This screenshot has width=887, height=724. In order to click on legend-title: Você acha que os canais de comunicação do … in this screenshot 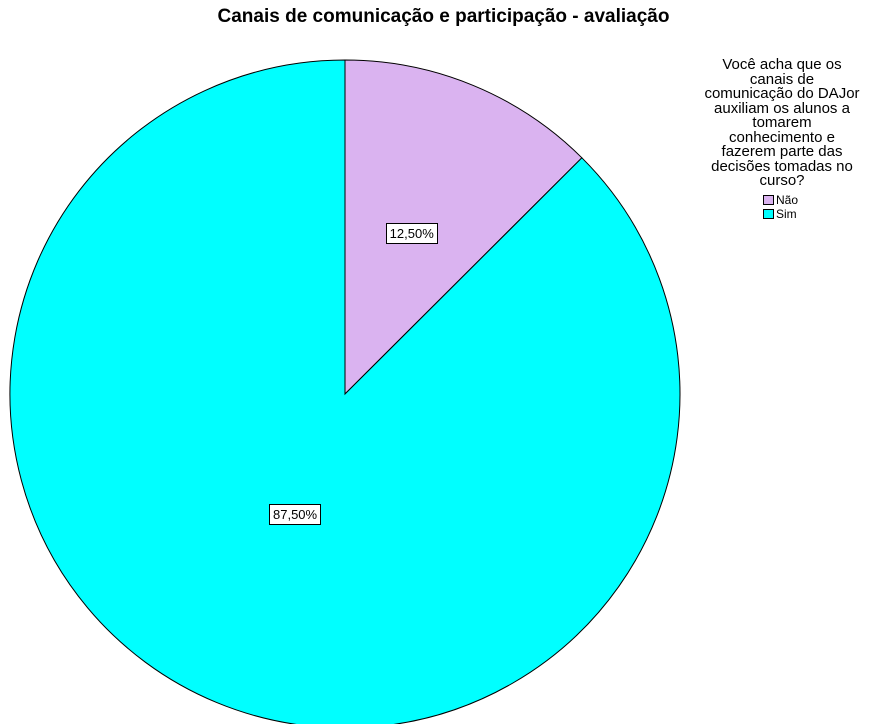, I will do `click(782, 122)`.